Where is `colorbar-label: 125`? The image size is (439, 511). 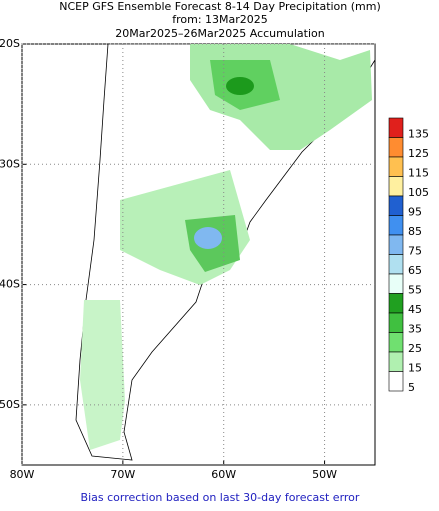
colorbar-label: 125 is located at coordinates (418, 153).